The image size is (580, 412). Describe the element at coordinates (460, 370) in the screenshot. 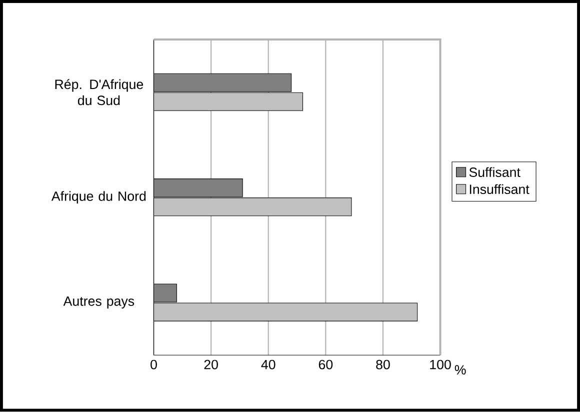

I see `x-axis-title: %` at that location.